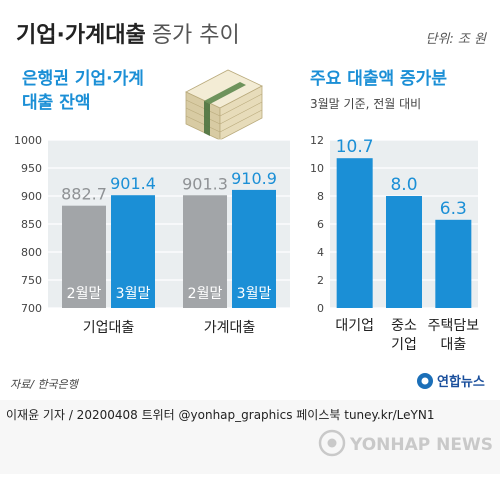  I want to click on right-bar-value-label: 8.0, so click(403, 185).